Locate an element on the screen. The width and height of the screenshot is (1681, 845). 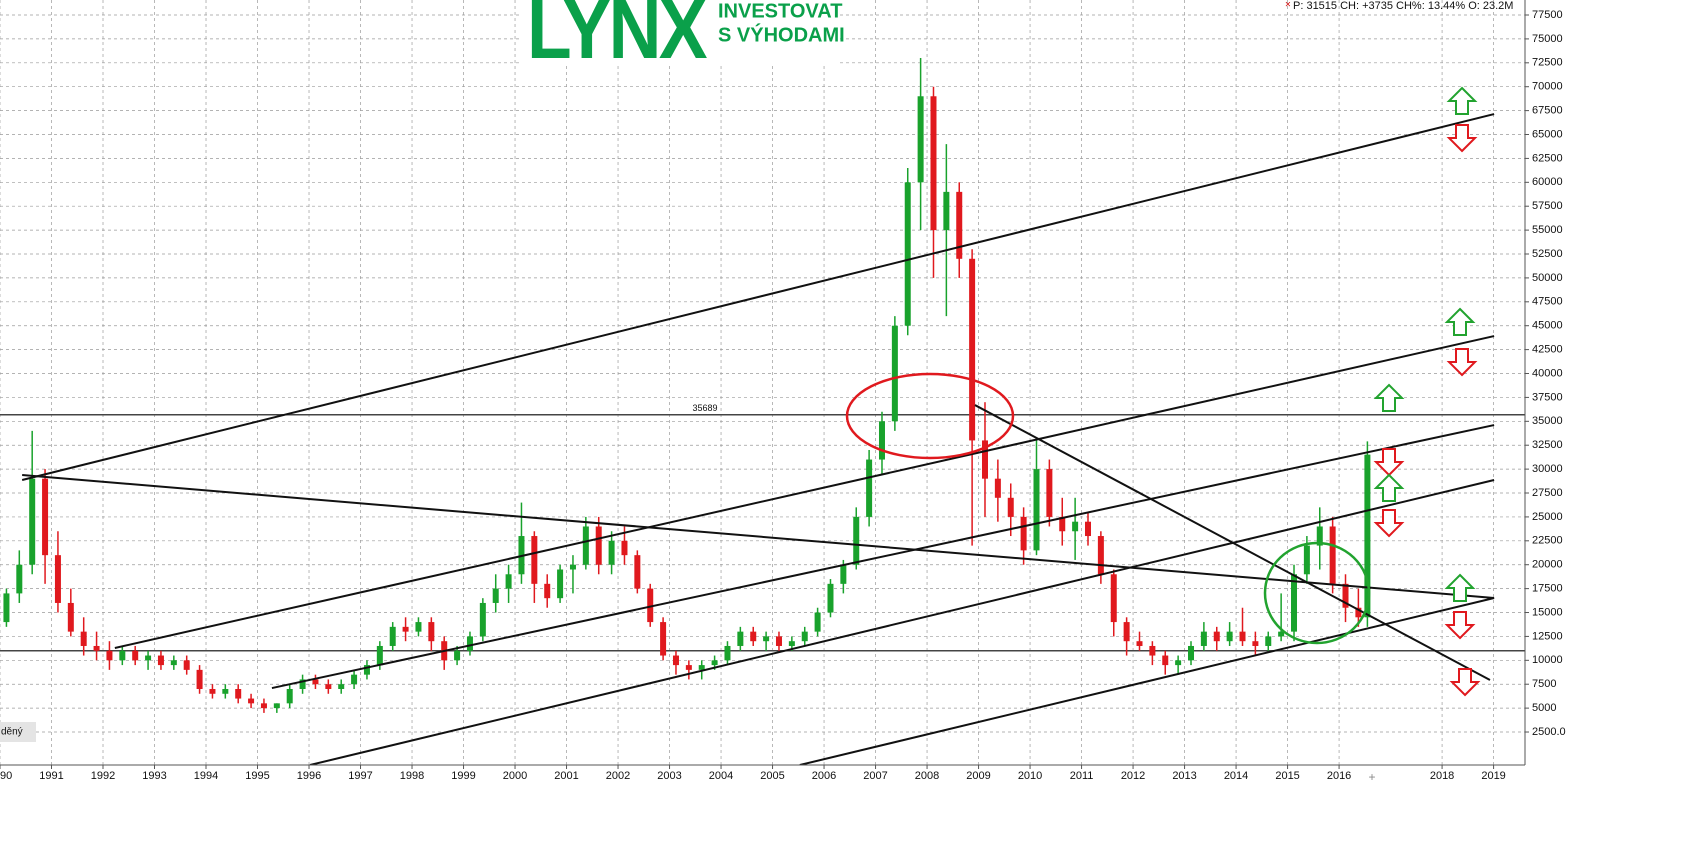
x-tick-label: 1992 is located at coordinates (103, 776).